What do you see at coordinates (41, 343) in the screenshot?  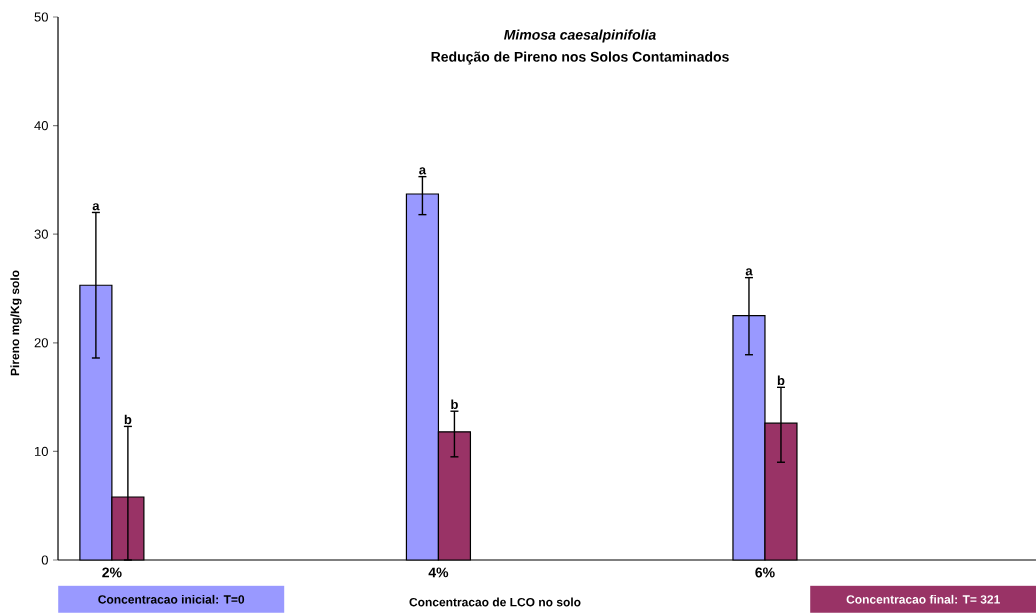 I see `y-tick-label: 20` at bounding box center [41, 343].